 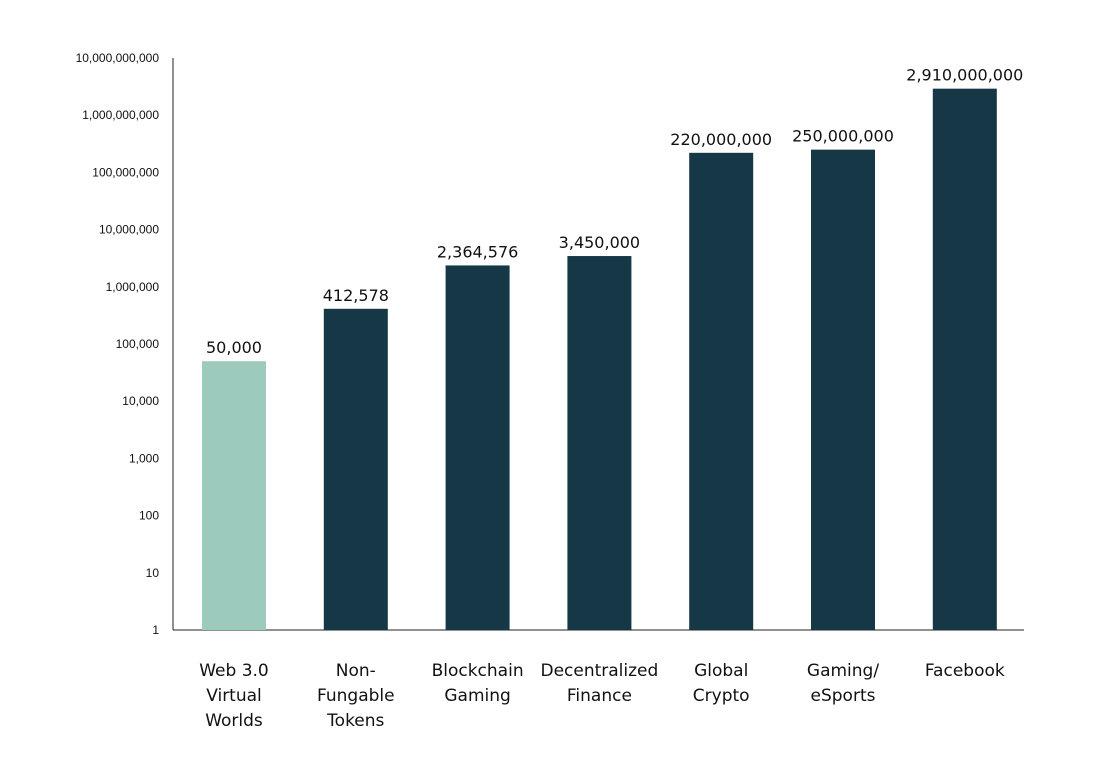 I want to click on data-label: 412,578, so click(x=356, y=295).